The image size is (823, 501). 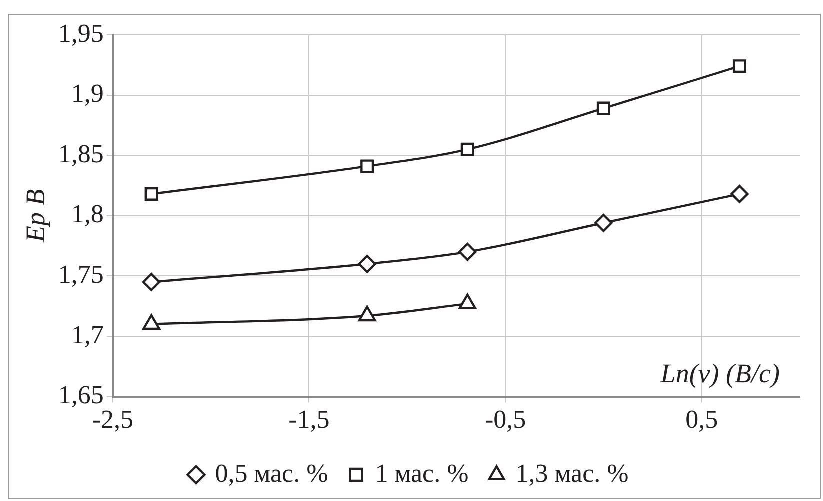 I want to click on legend-label: 1 мас. %, so click(x=422, y=473).